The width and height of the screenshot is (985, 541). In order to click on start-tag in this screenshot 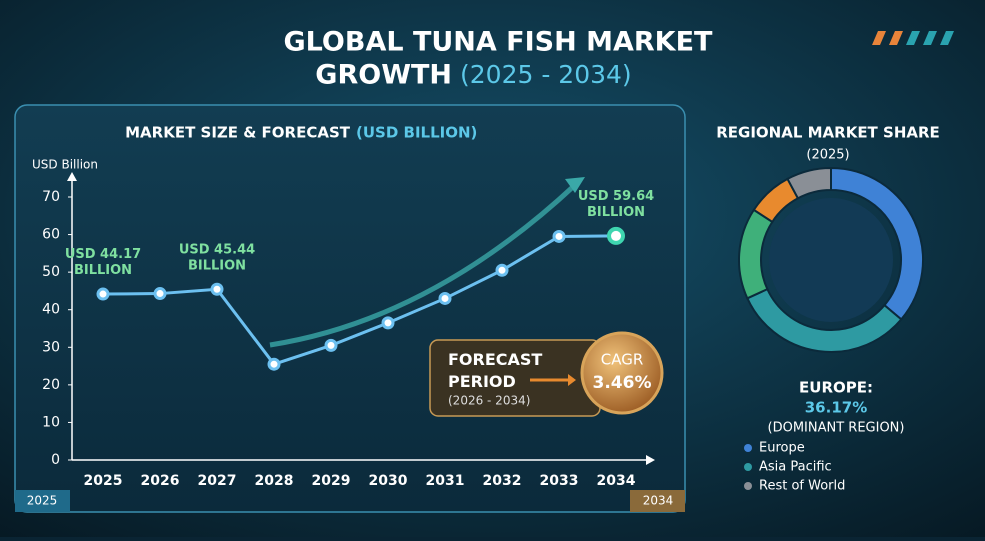, I will do `click(42, 501)`.